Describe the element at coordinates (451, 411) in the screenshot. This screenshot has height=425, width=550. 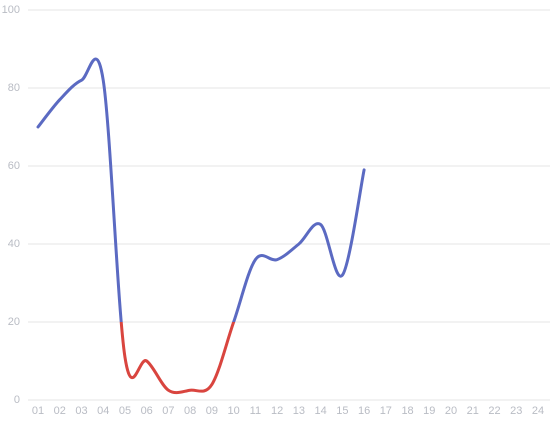
I see `x-tick-label: 20` at that location.